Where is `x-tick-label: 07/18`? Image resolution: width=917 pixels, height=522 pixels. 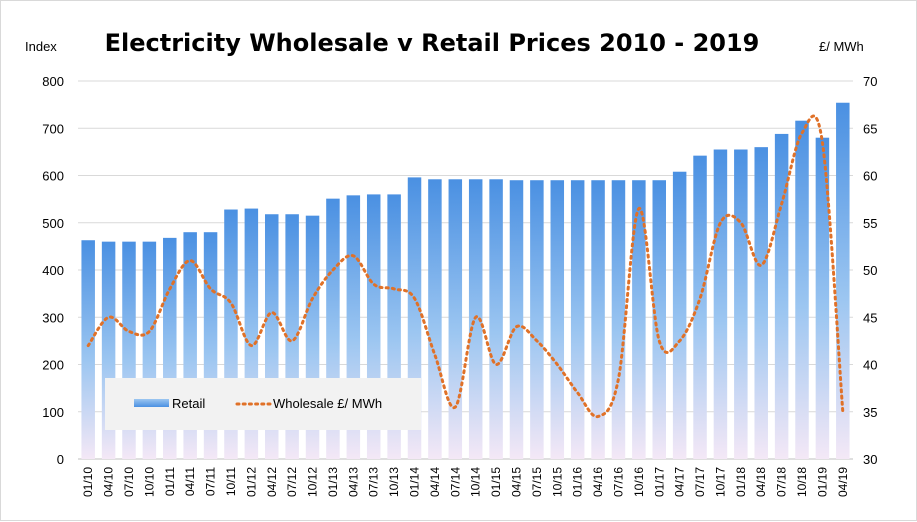
x-tick-label: 07/18 is located at coordinates (782, 482).